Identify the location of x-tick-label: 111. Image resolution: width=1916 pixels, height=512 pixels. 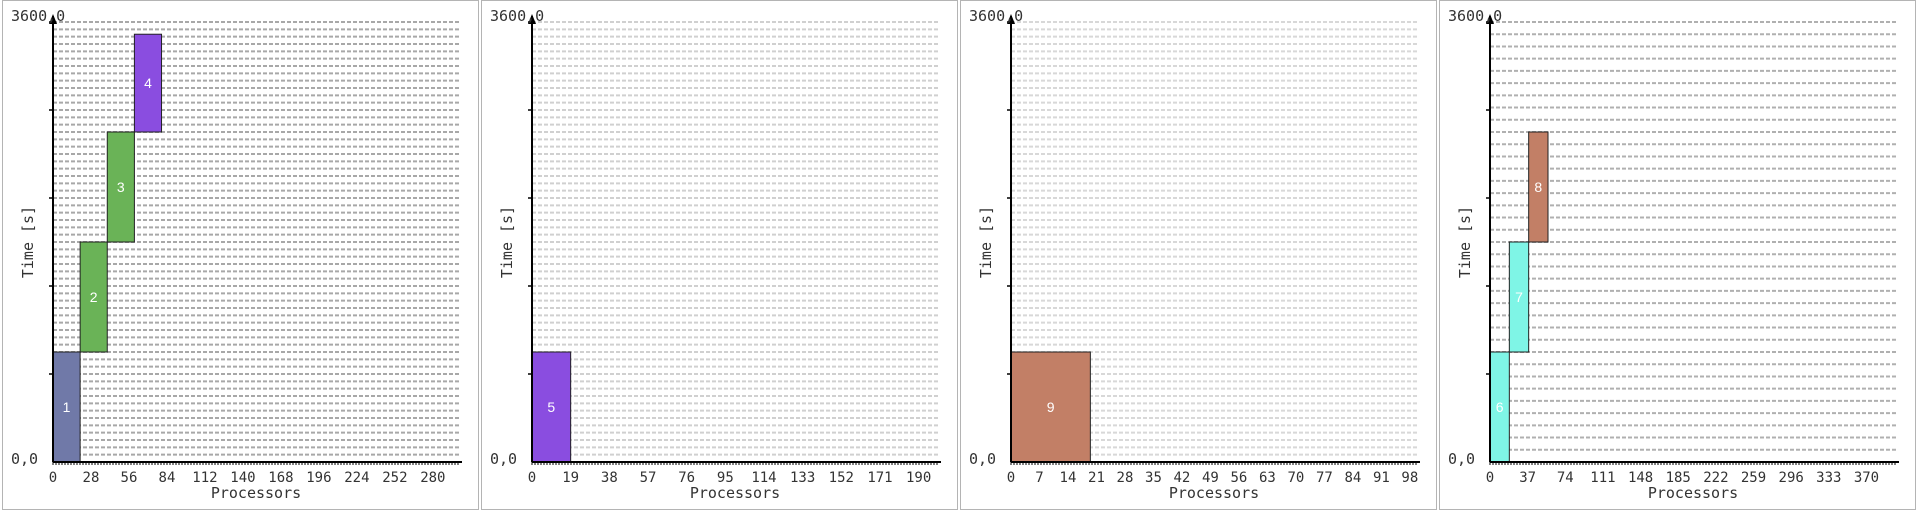
(1602, 478).